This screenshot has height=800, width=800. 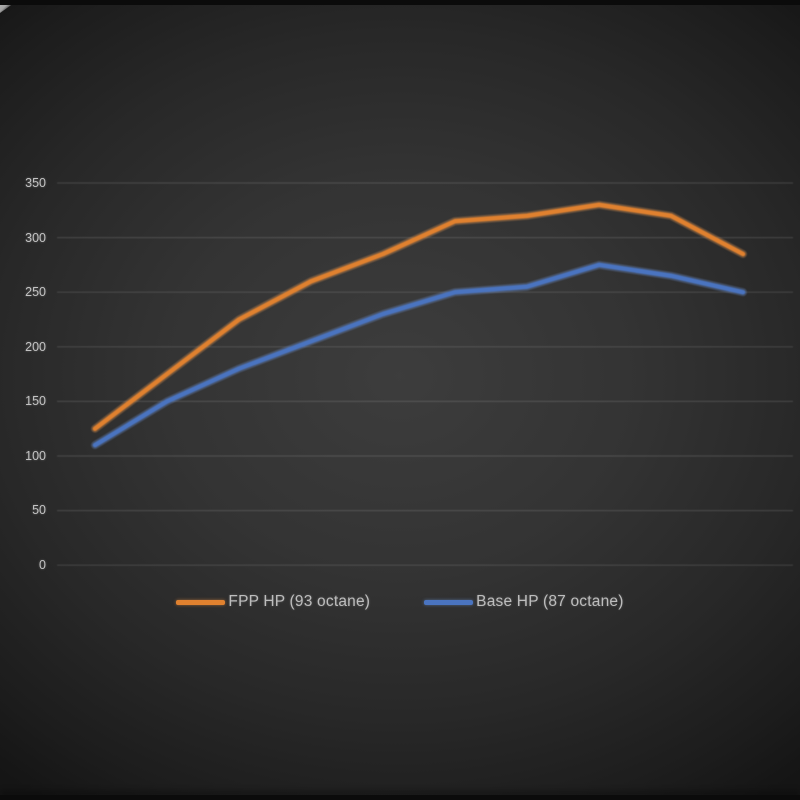 What do you see at coordinates (42, 565) in the screenshot?
I see `y-axis-tick-label: 0` at bounding box center [42, 565].